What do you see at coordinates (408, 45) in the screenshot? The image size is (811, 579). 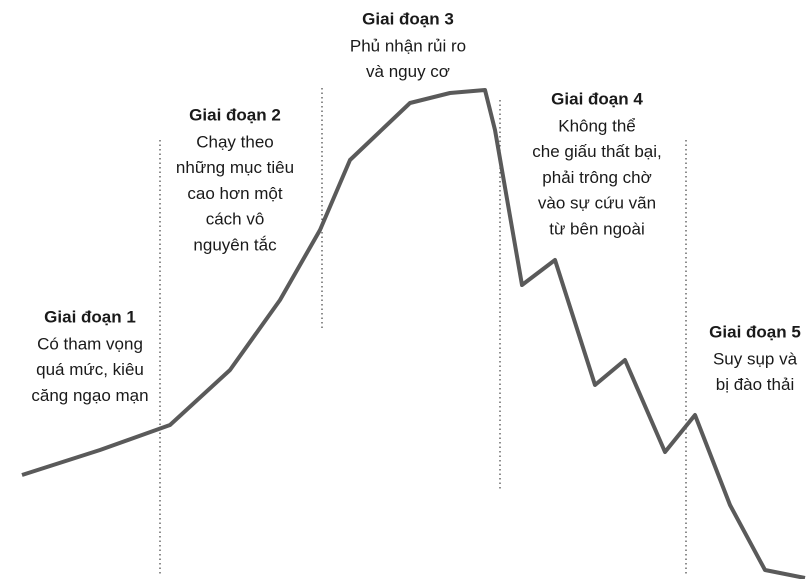 I see `stage-description: Phủ nhận rủi ro` at bounding box center [408, 45].